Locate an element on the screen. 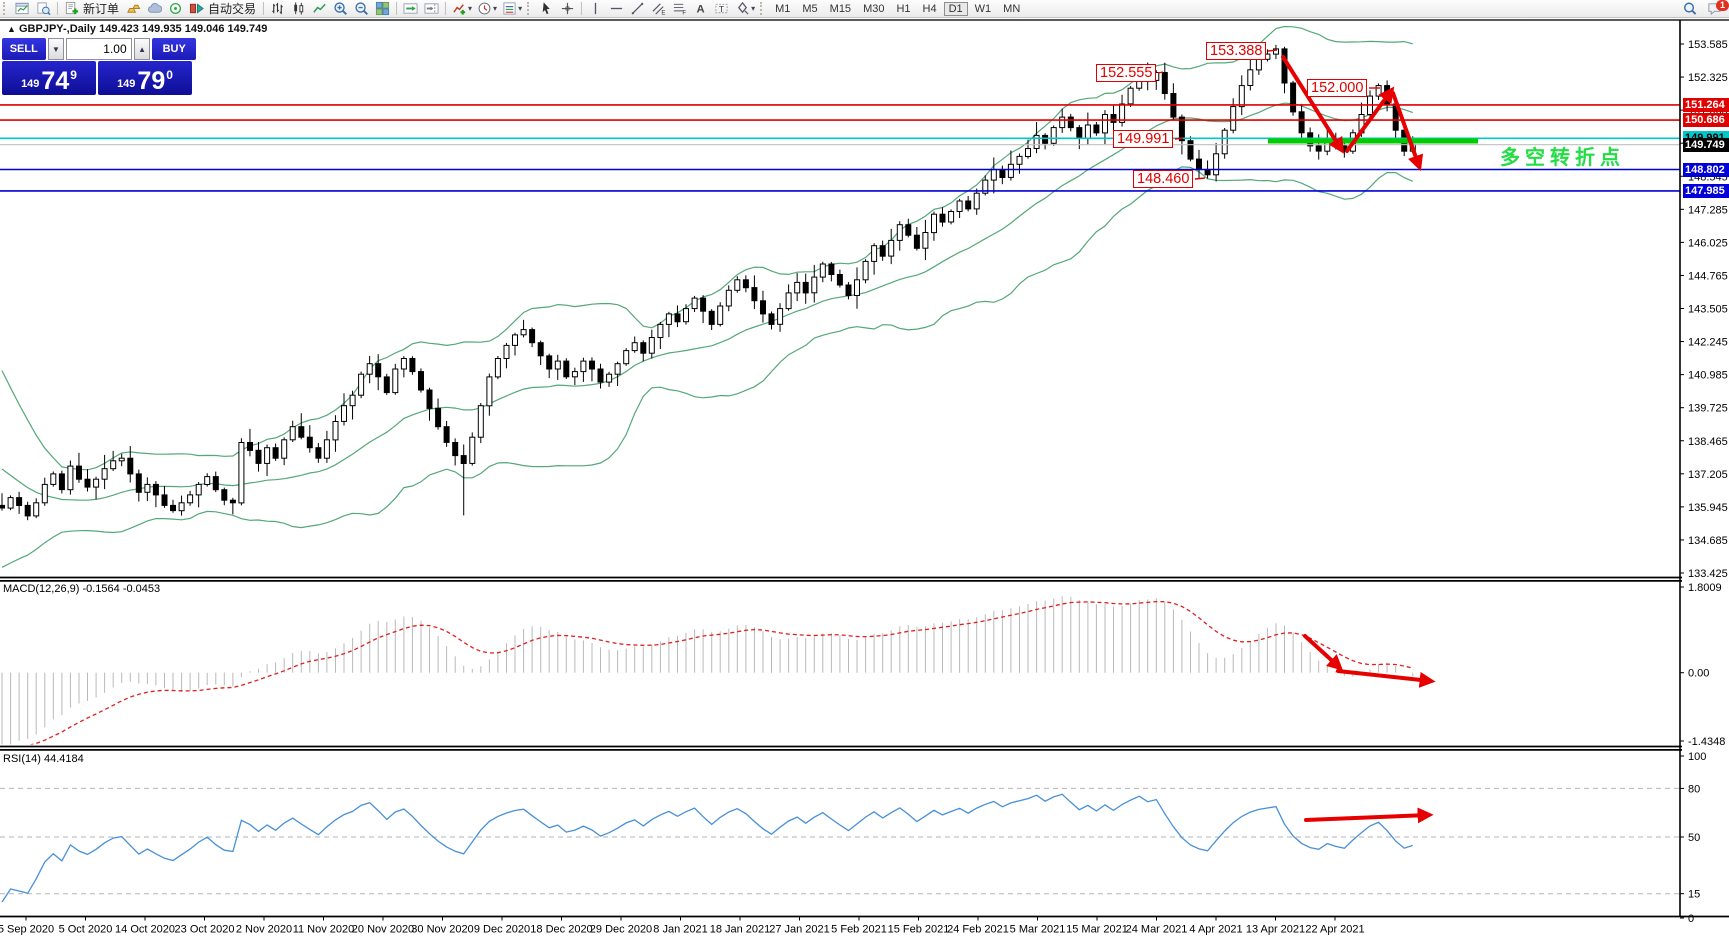 This screenshot has height=942, width=1729. text-label-tool-button: T is located at coordinates (721, 8).